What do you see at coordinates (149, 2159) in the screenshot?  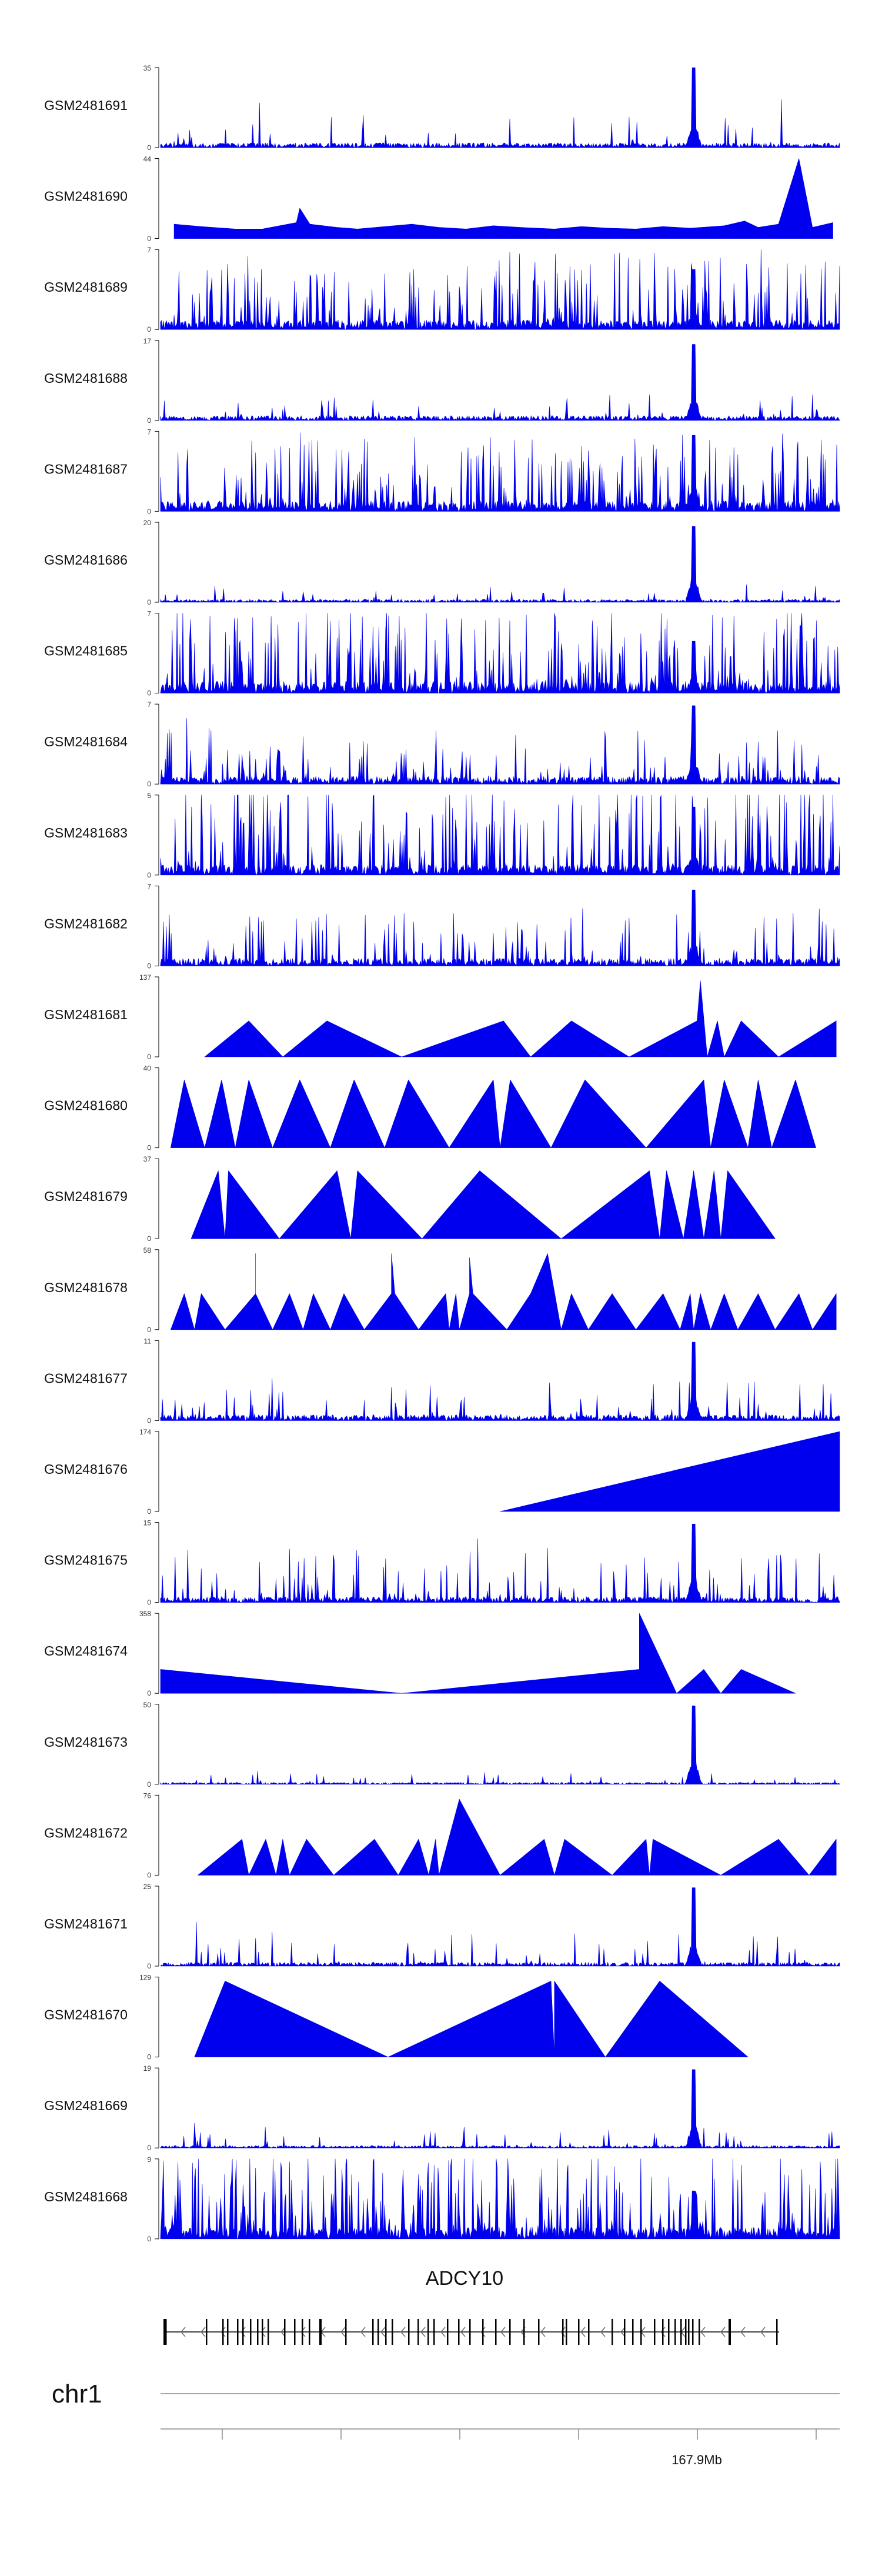 I see `y-max-tick: 9` at bounding box center [149, 2159].